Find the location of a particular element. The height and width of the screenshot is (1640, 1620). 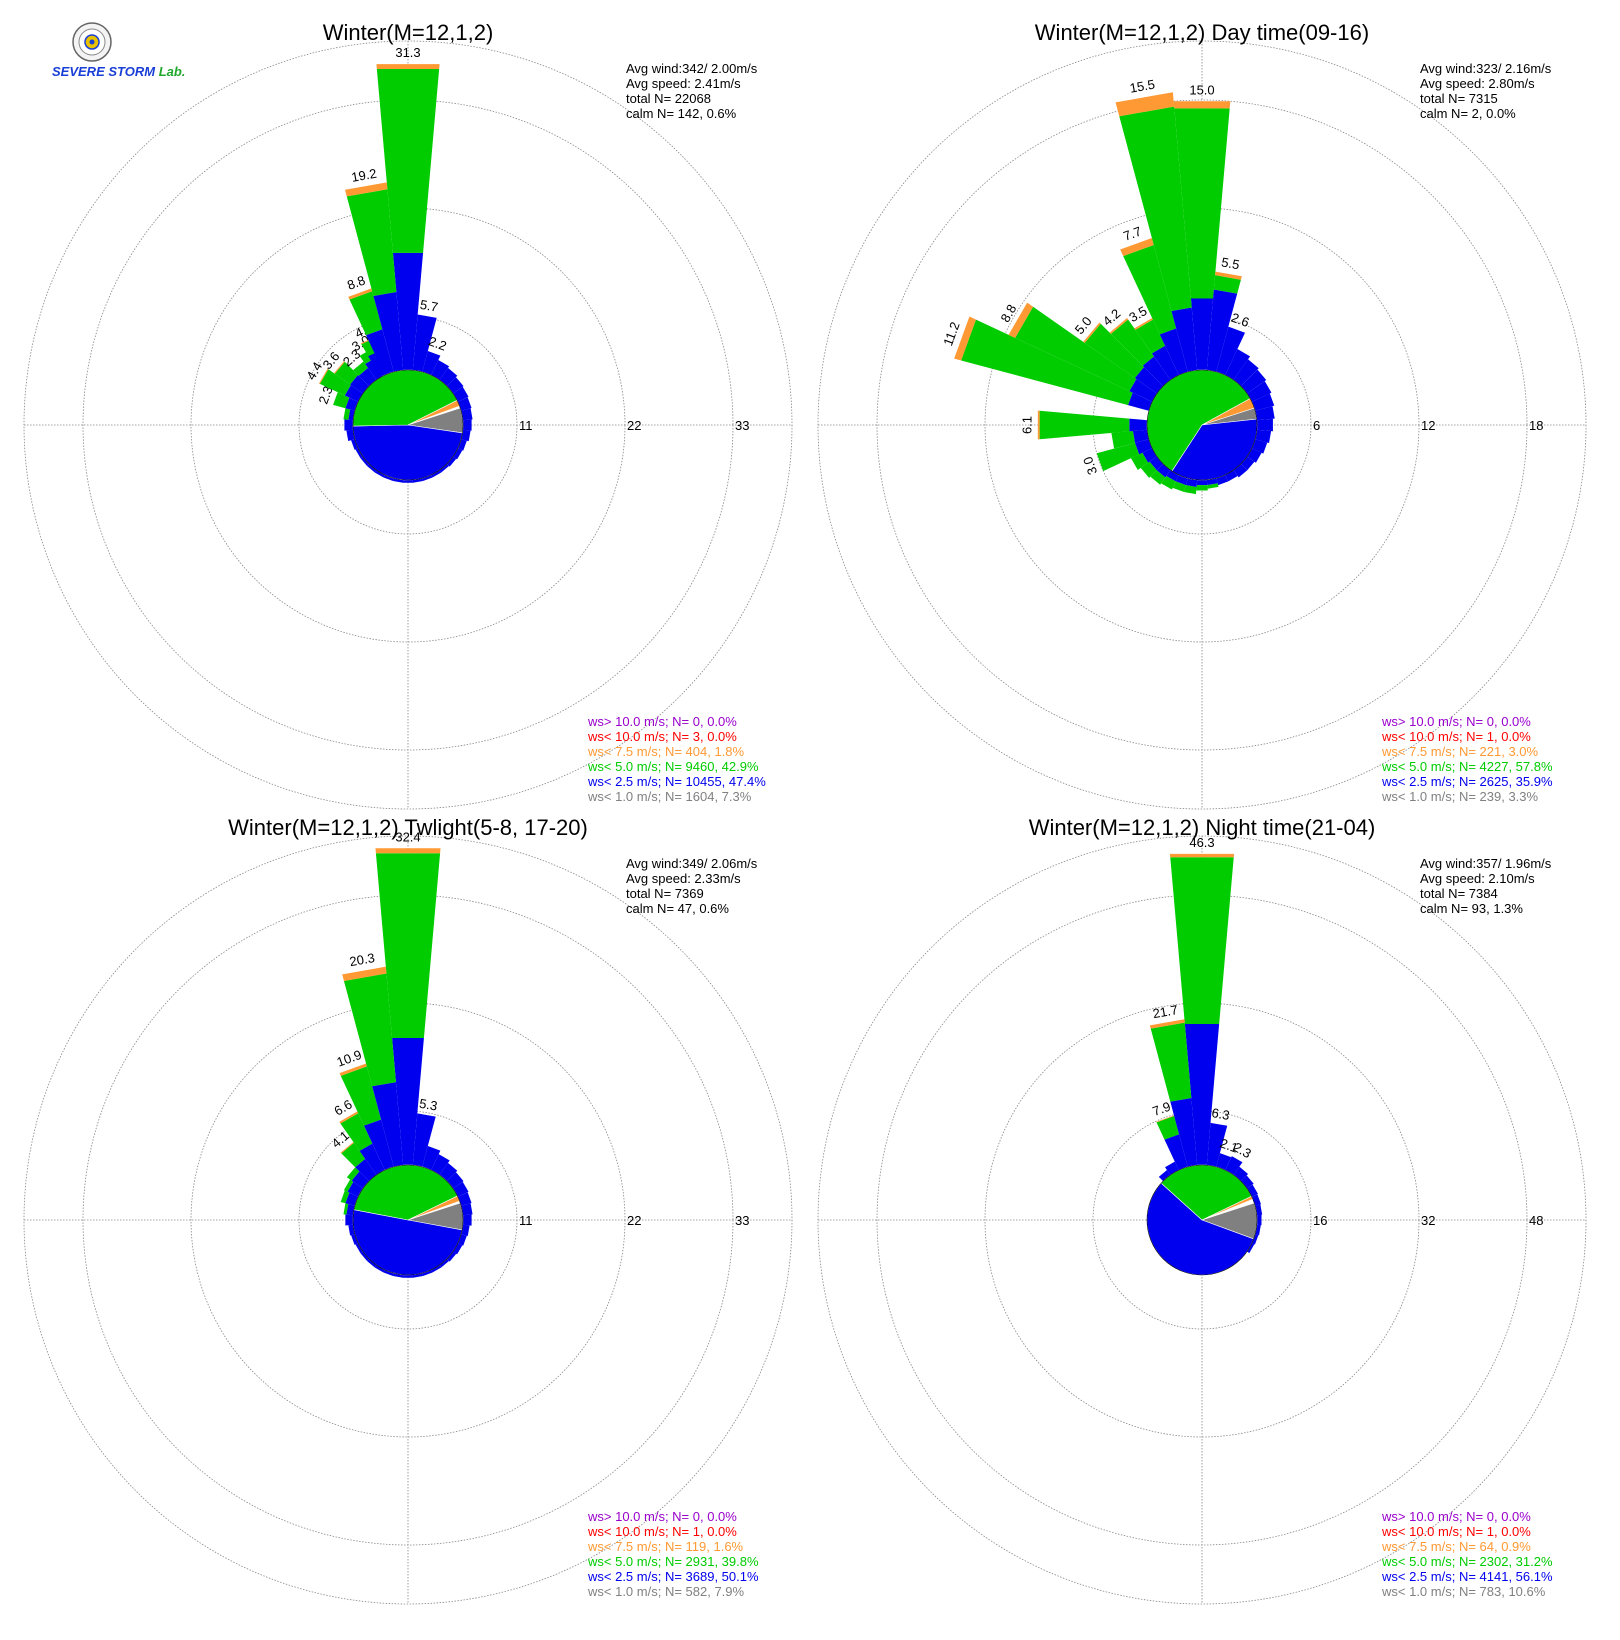

bar-value-label: 15.0 is located at coordinates (1201, 89).